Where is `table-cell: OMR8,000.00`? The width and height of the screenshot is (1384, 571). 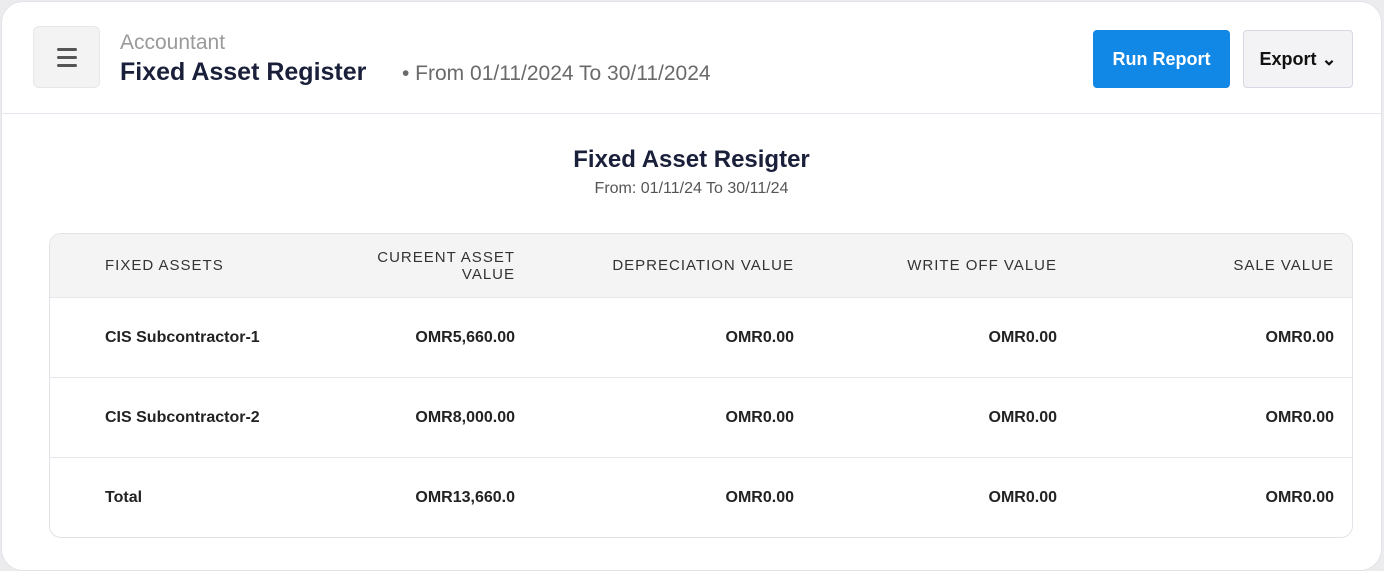 table-cell: OMR8,000.00 is located at coordinates (465, 417).